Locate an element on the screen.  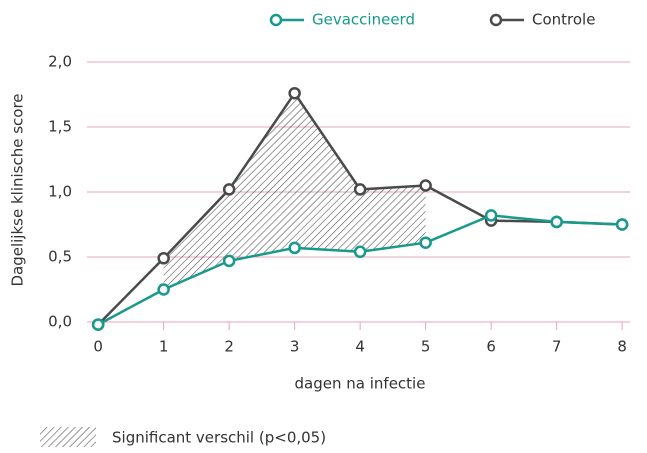
y-axis-label: Dagelijkse klinische score is located at coordinates (18, 189).